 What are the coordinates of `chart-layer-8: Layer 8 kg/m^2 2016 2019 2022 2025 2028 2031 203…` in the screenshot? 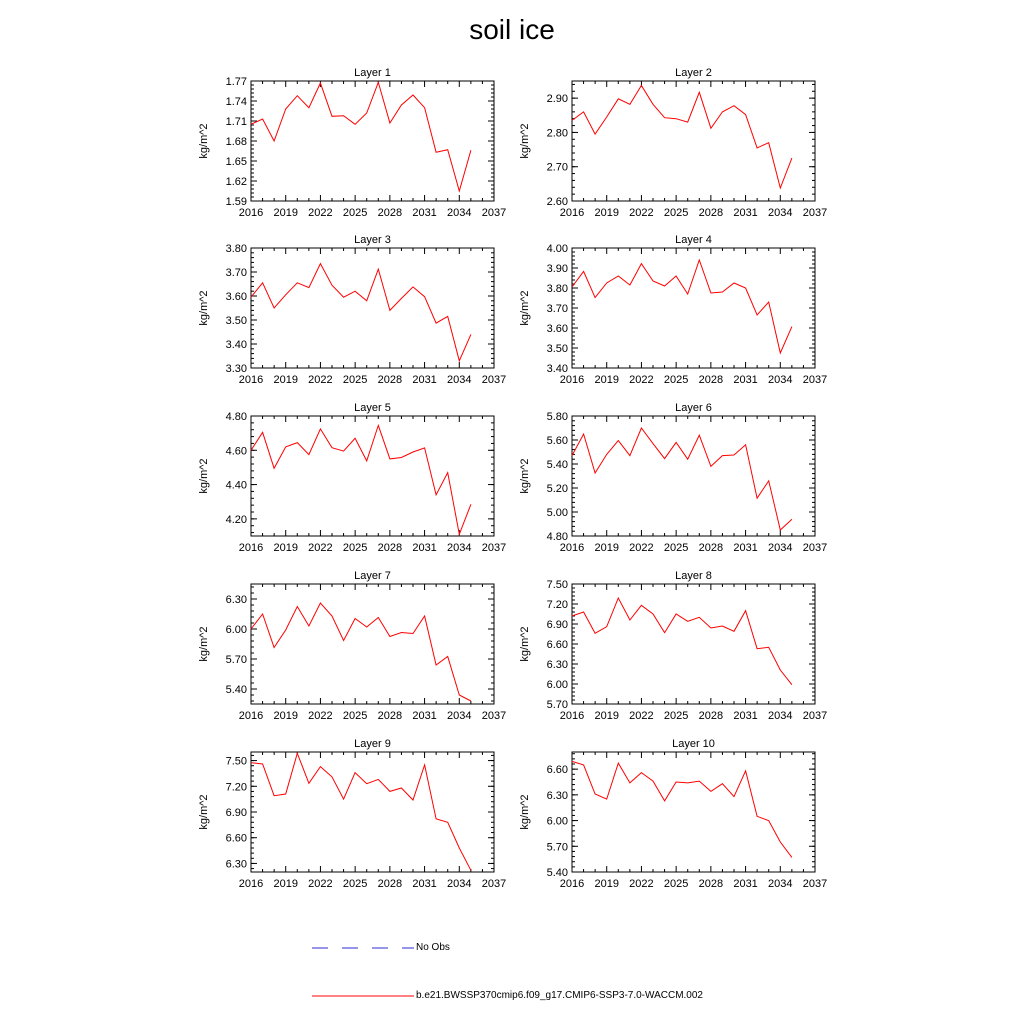 It's located at (673, 646).